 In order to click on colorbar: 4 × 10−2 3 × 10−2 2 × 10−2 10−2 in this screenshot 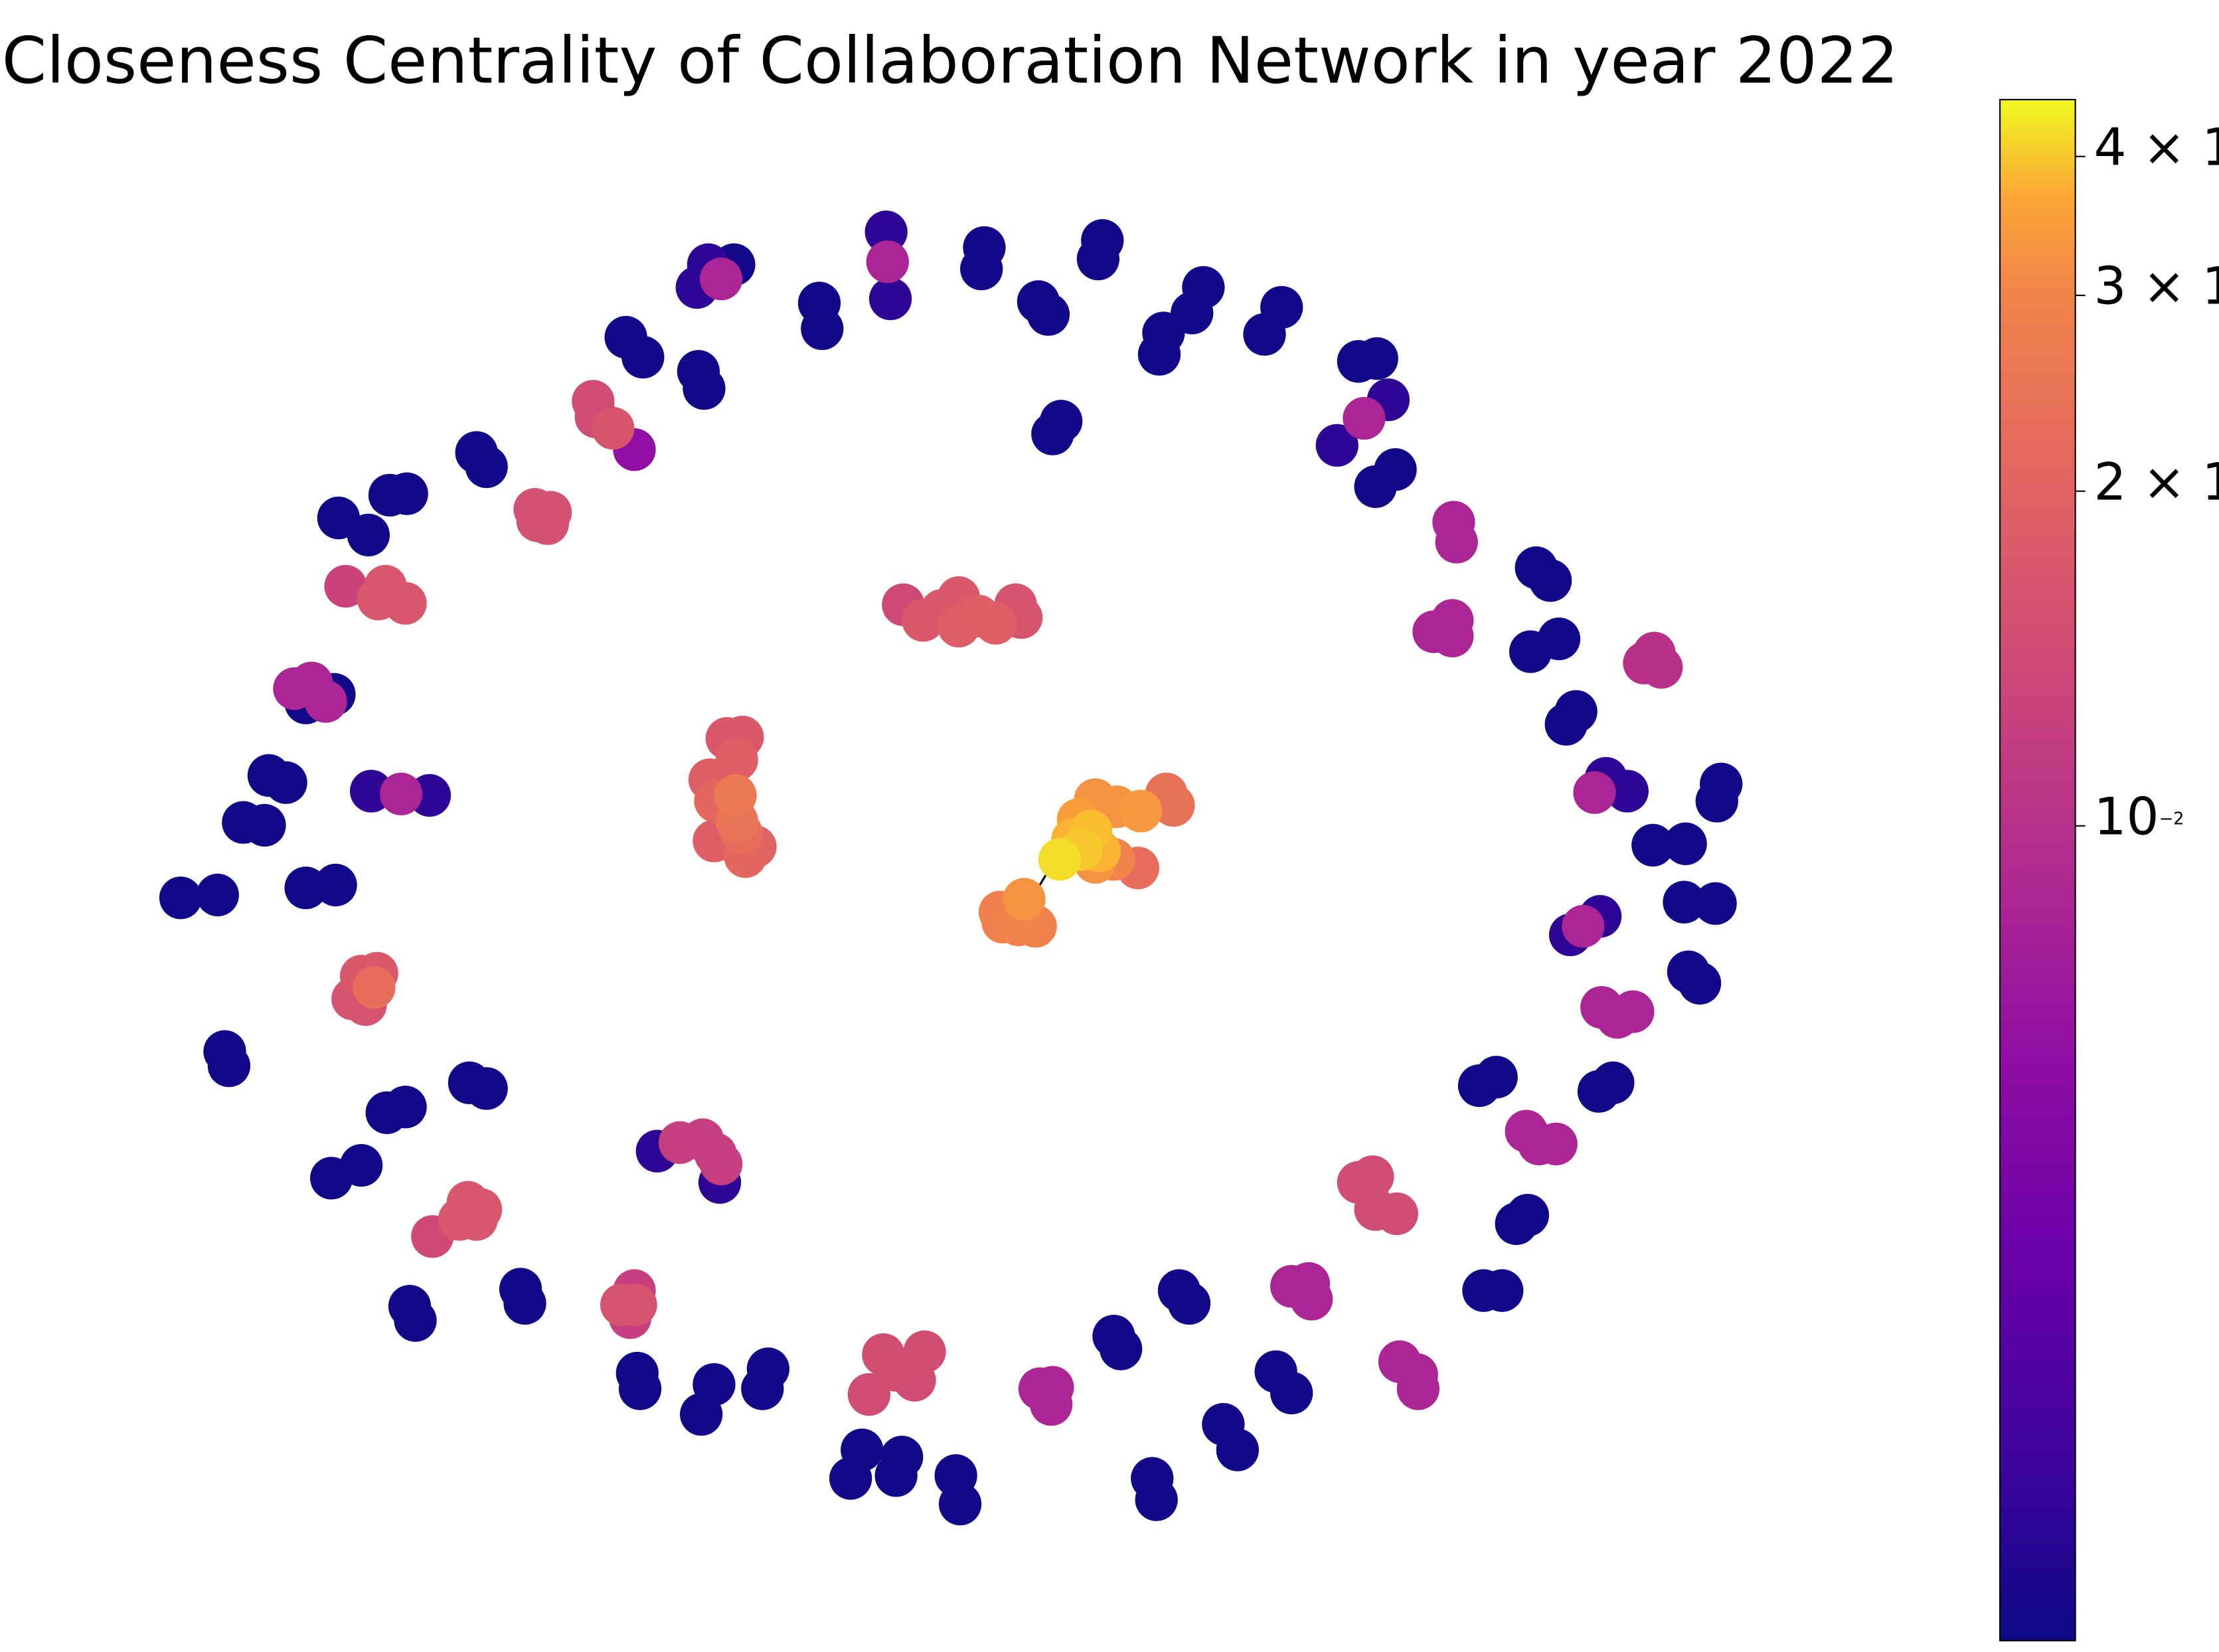, I will do `click(2109, 869)`.